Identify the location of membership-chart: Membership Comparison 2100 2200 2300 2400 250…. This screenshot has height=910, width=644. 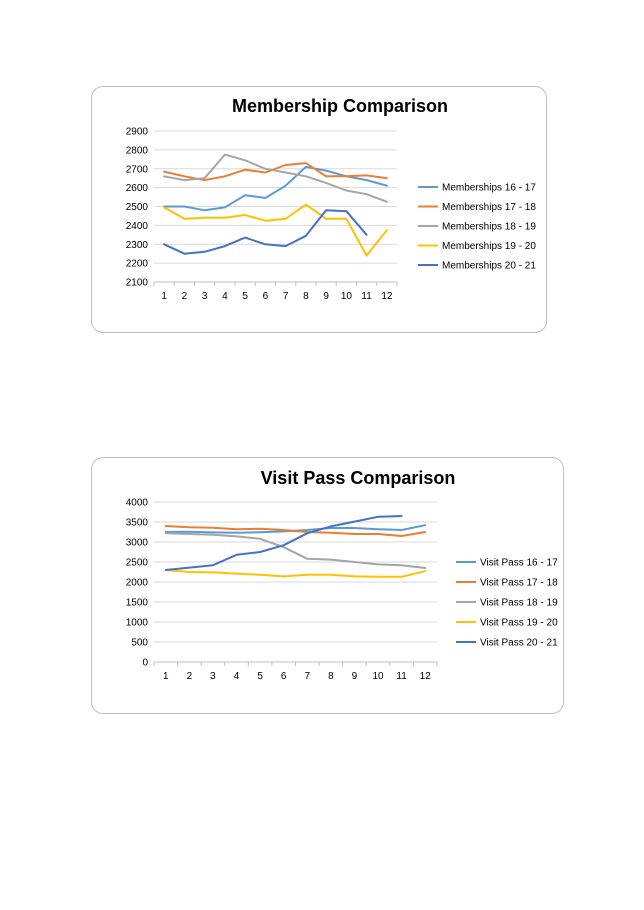
(331, 199).